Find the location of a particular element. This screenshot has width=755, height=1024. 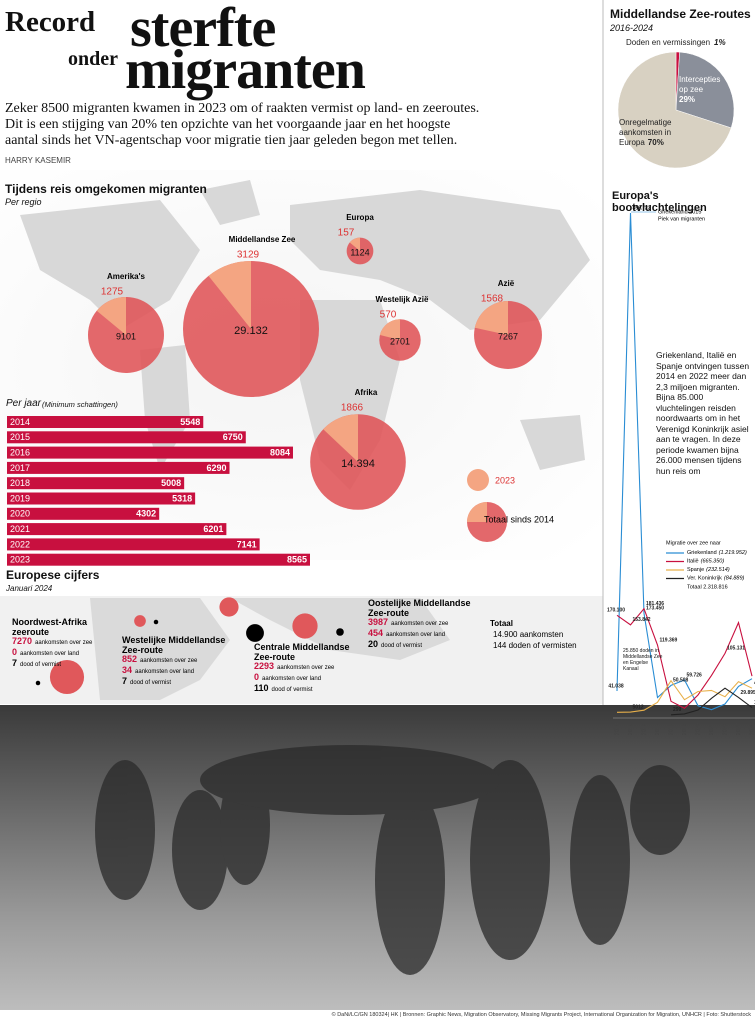

route-label: dood of vermist is located at coordinates (151, 683).